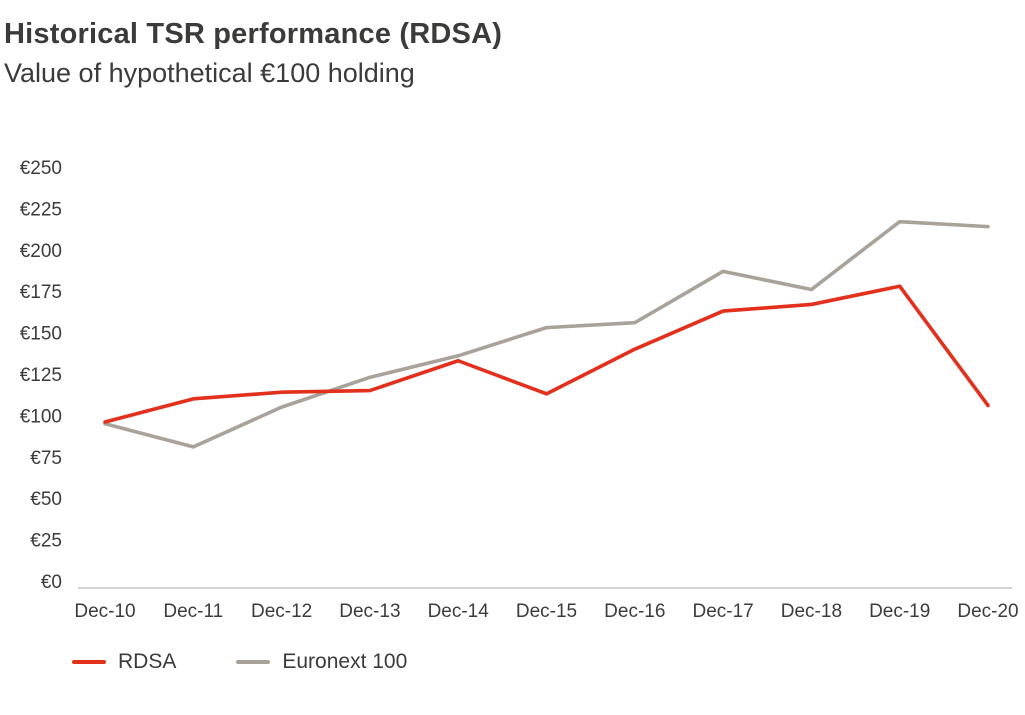 The height and width of the screenshot is (715, 1025). What do you see at coordinates (811, 611) in the screenshot?
I see `x-tick-label: Dec-18` at bounding box center [811, 611].